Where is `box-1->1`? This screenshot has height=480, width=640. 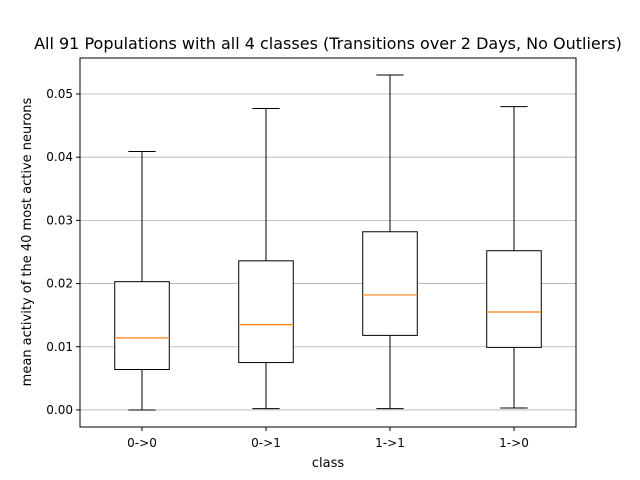
box-1->1 is located at coordinates (390, 242).